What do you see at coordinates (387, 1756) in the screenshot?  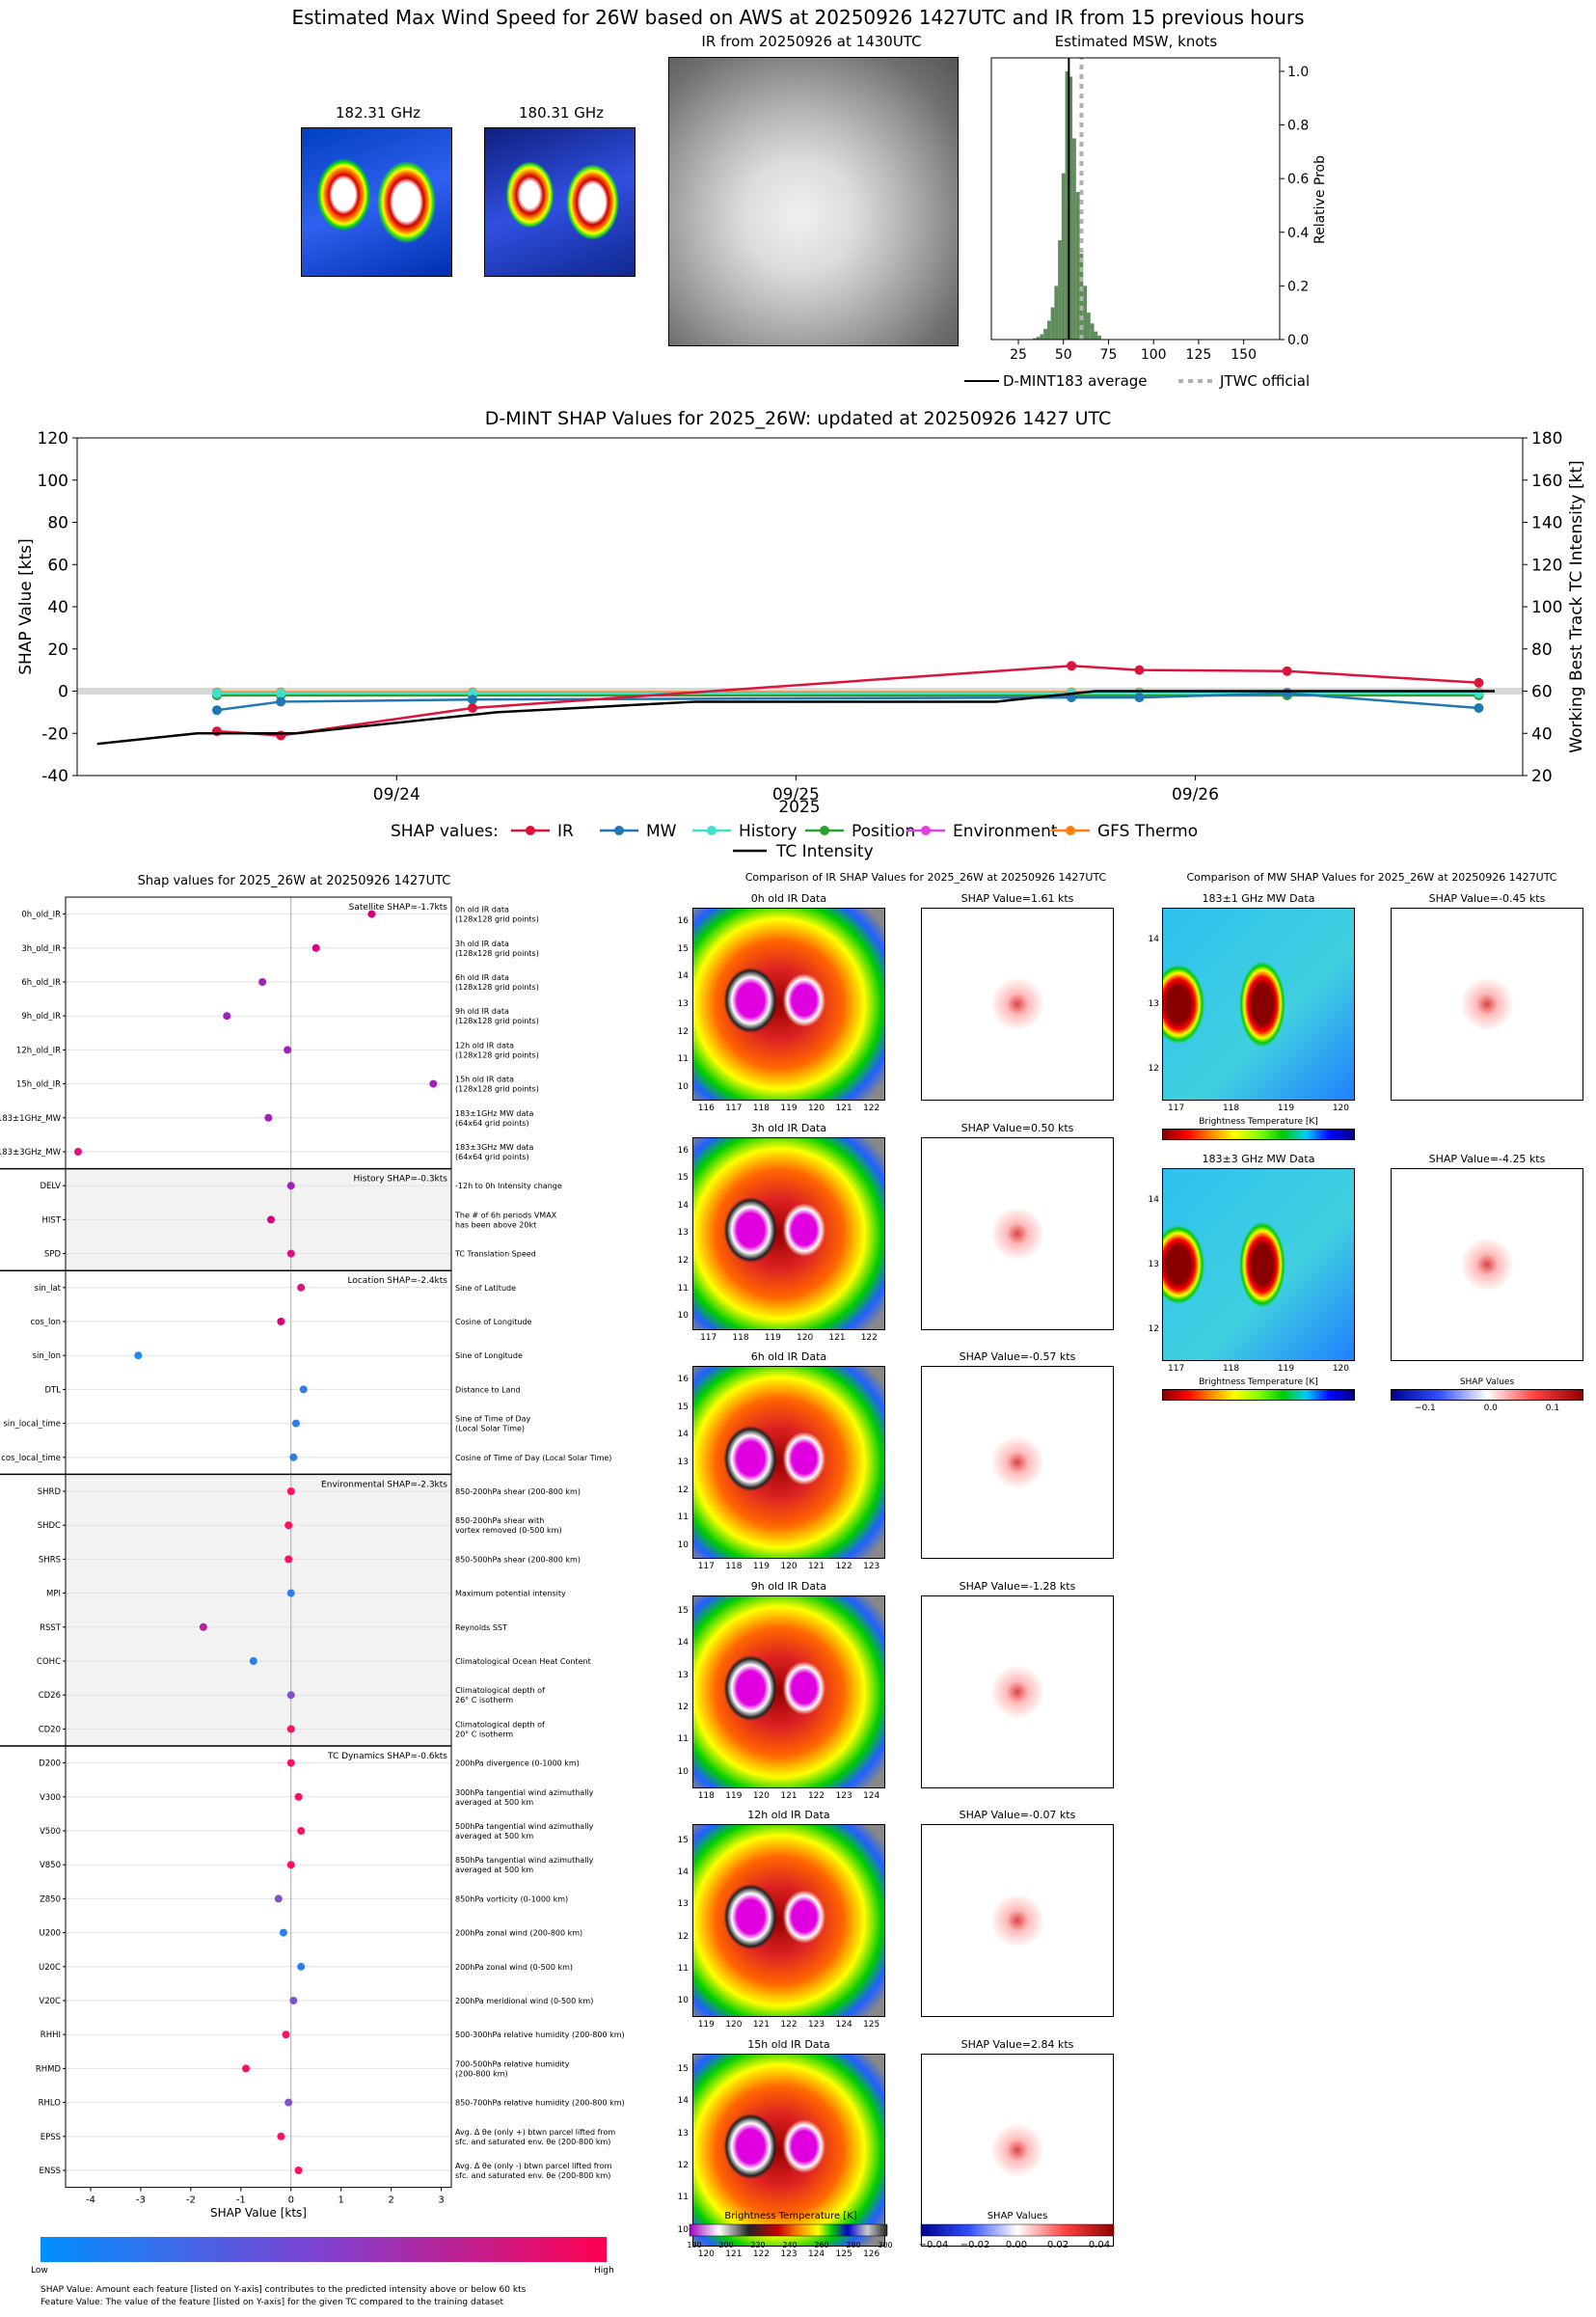 I see `bee-group-label: TC Dynamics SHAP=-0.6kts` at bounding box center [387, 1756].